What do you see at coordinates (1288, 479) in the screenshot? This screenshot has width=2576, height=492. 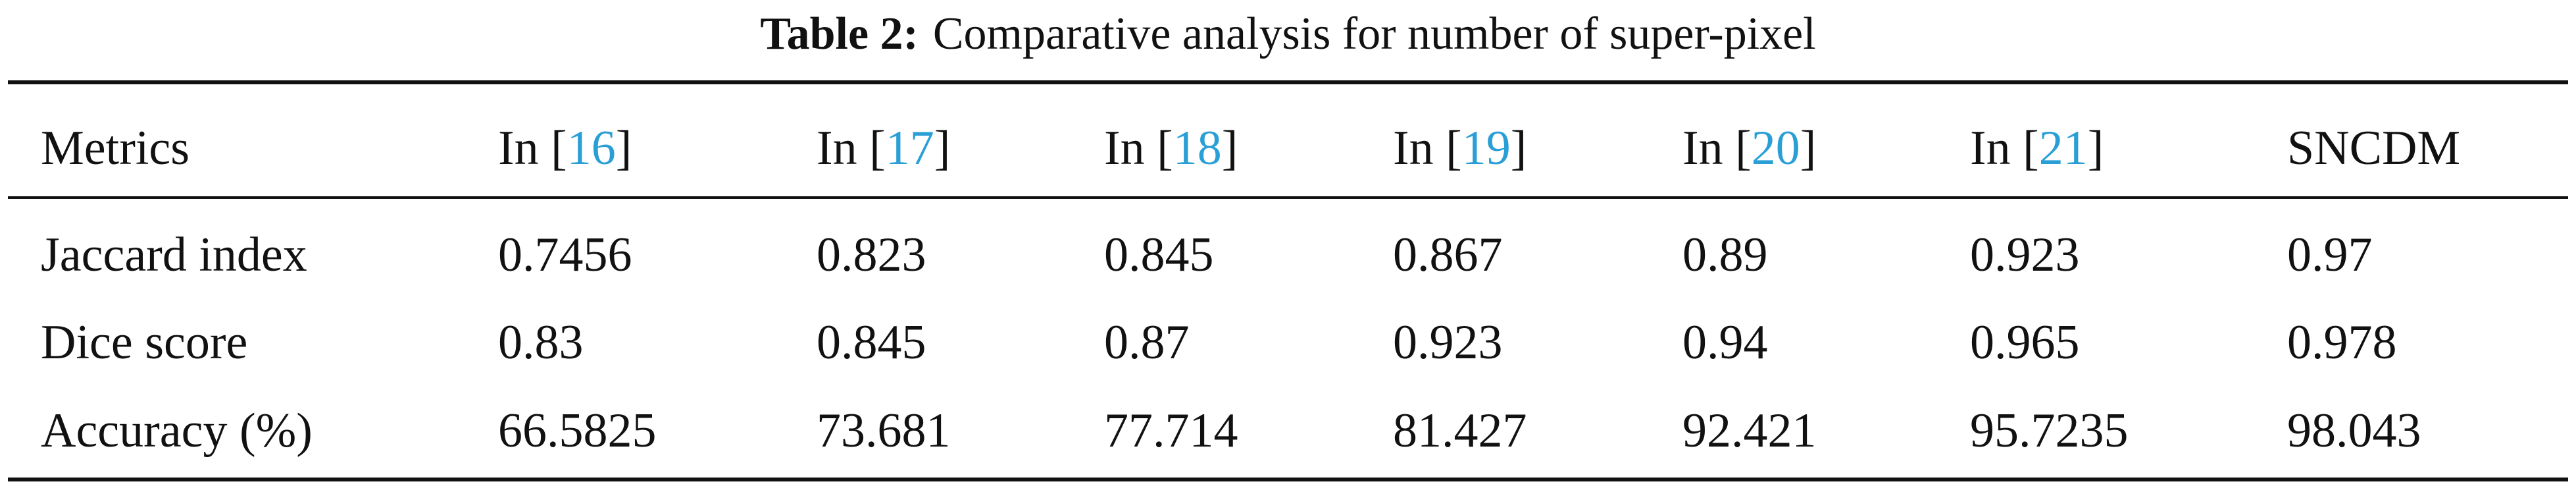 I see `bottom-rule` at bounding box center [1288, 479].